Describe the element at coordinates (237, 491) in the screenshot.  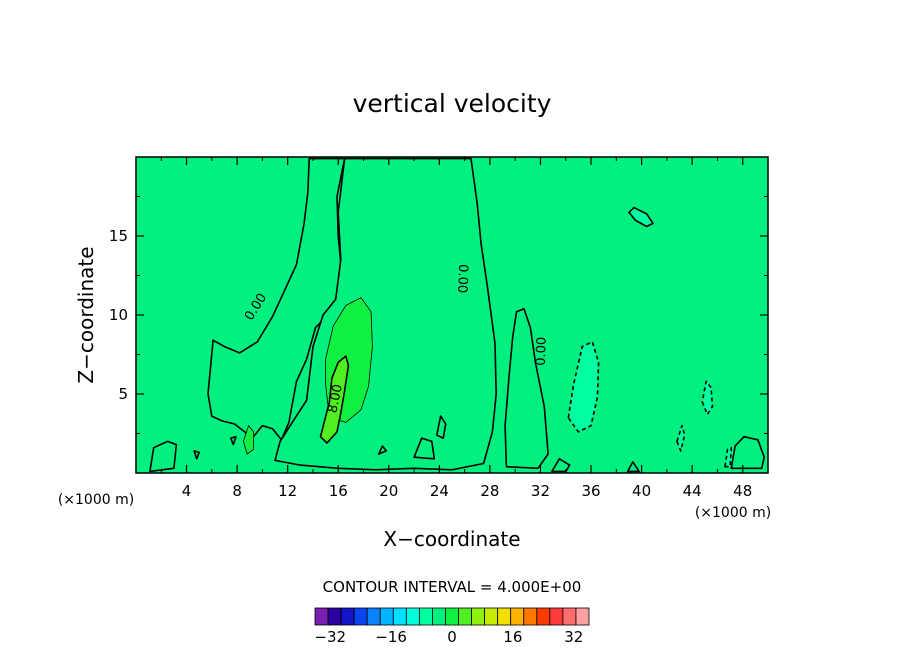
I see `x-tick-label-1: 8` at that location.